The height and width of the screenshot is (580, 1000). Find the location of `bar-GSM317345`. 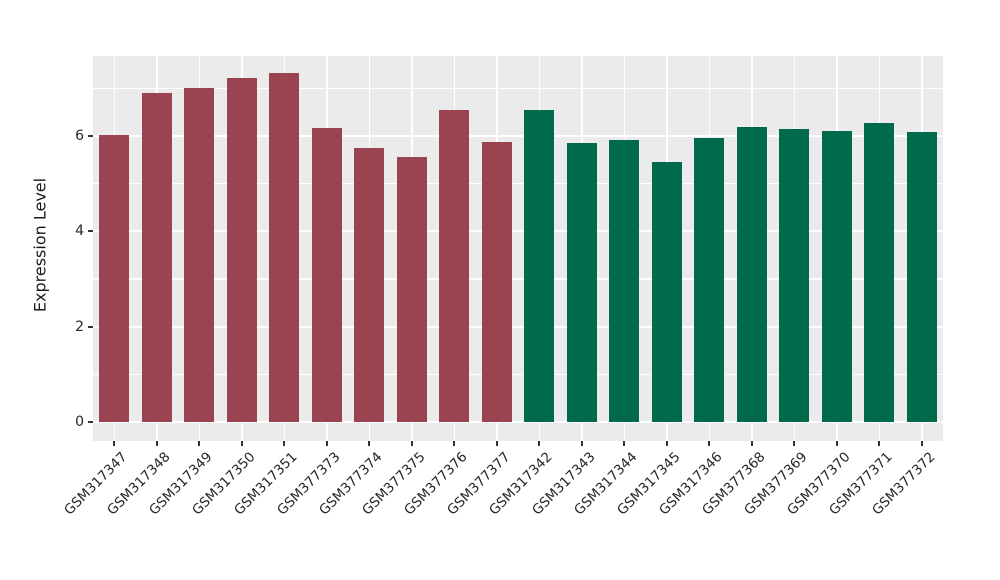

bar-GSM317345 is located at coordinates (666, 291).